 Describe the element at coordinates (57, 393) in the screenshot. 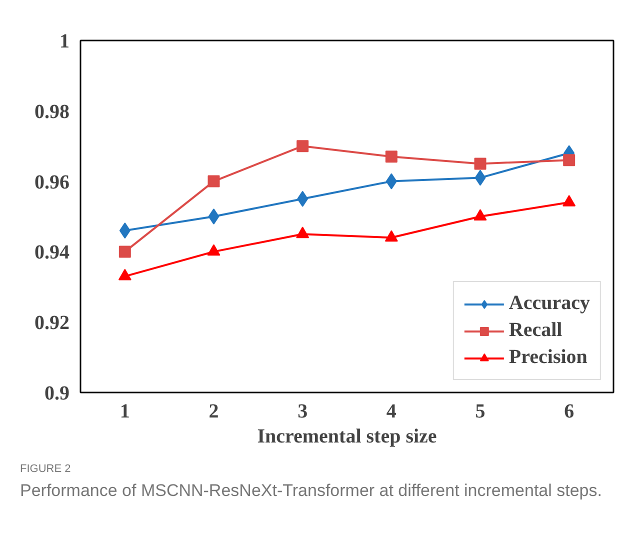

I see `y-tick-label: 0.9` at that location.